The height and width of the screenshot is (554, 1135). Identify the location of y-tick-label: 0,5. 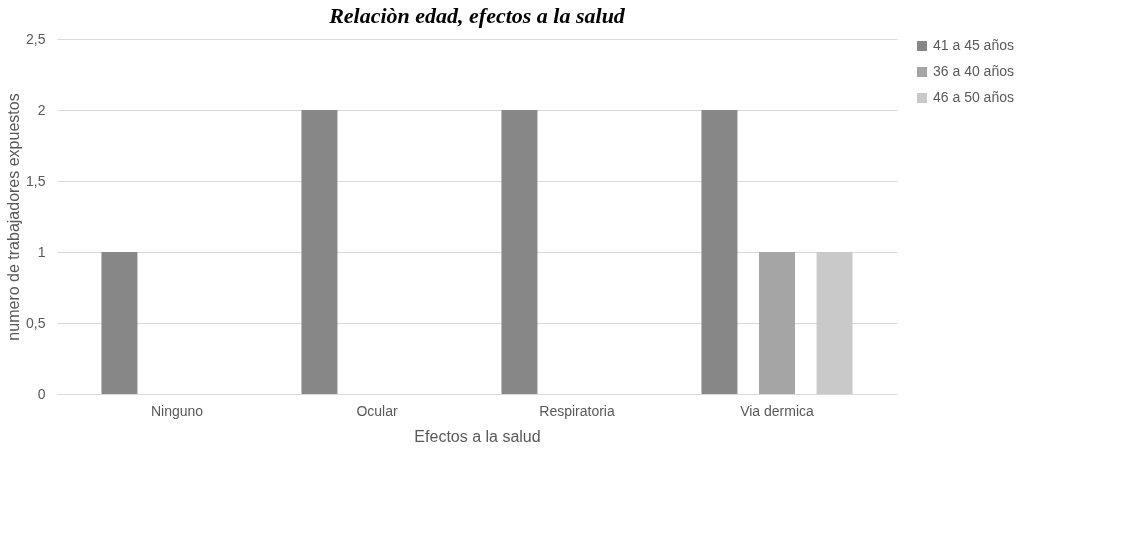
(36, 322).